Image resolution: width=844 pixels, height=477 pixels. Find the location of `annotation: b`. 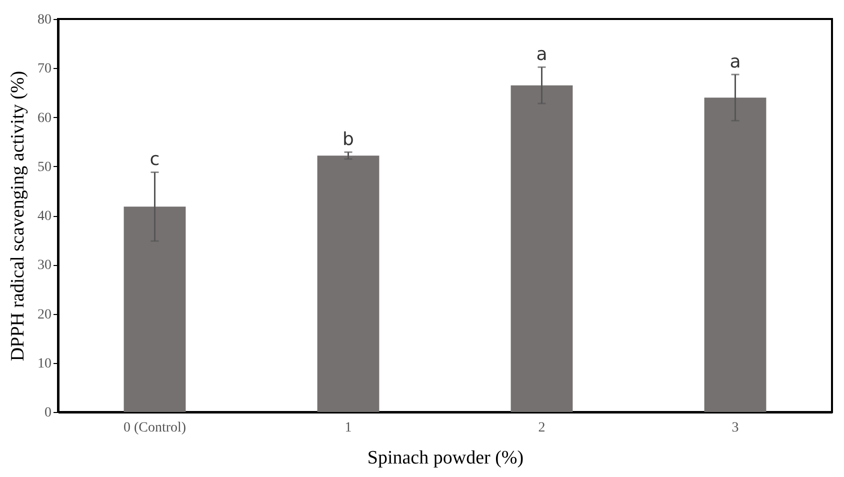

annotation: b is located at coordinates (348, 139).